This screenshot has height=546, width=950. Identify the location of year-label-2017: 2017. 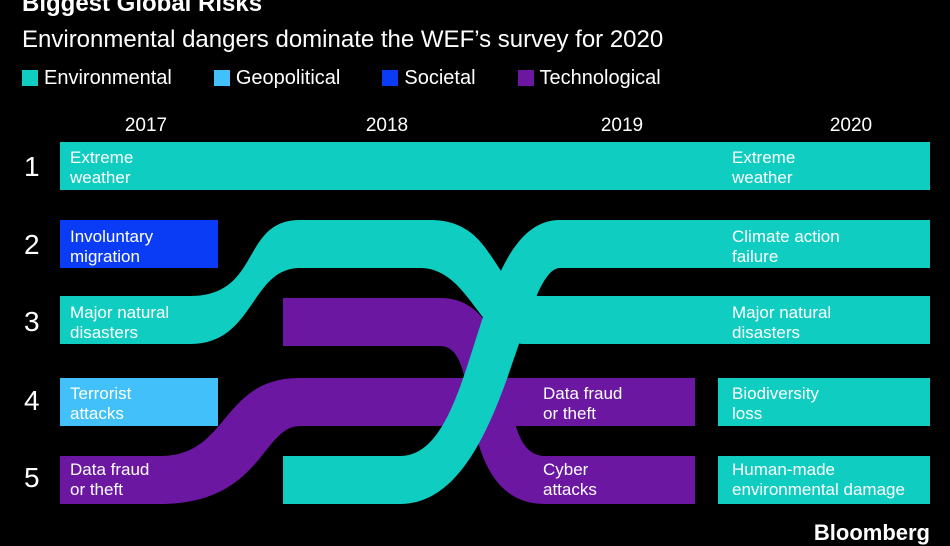
(146, 125).